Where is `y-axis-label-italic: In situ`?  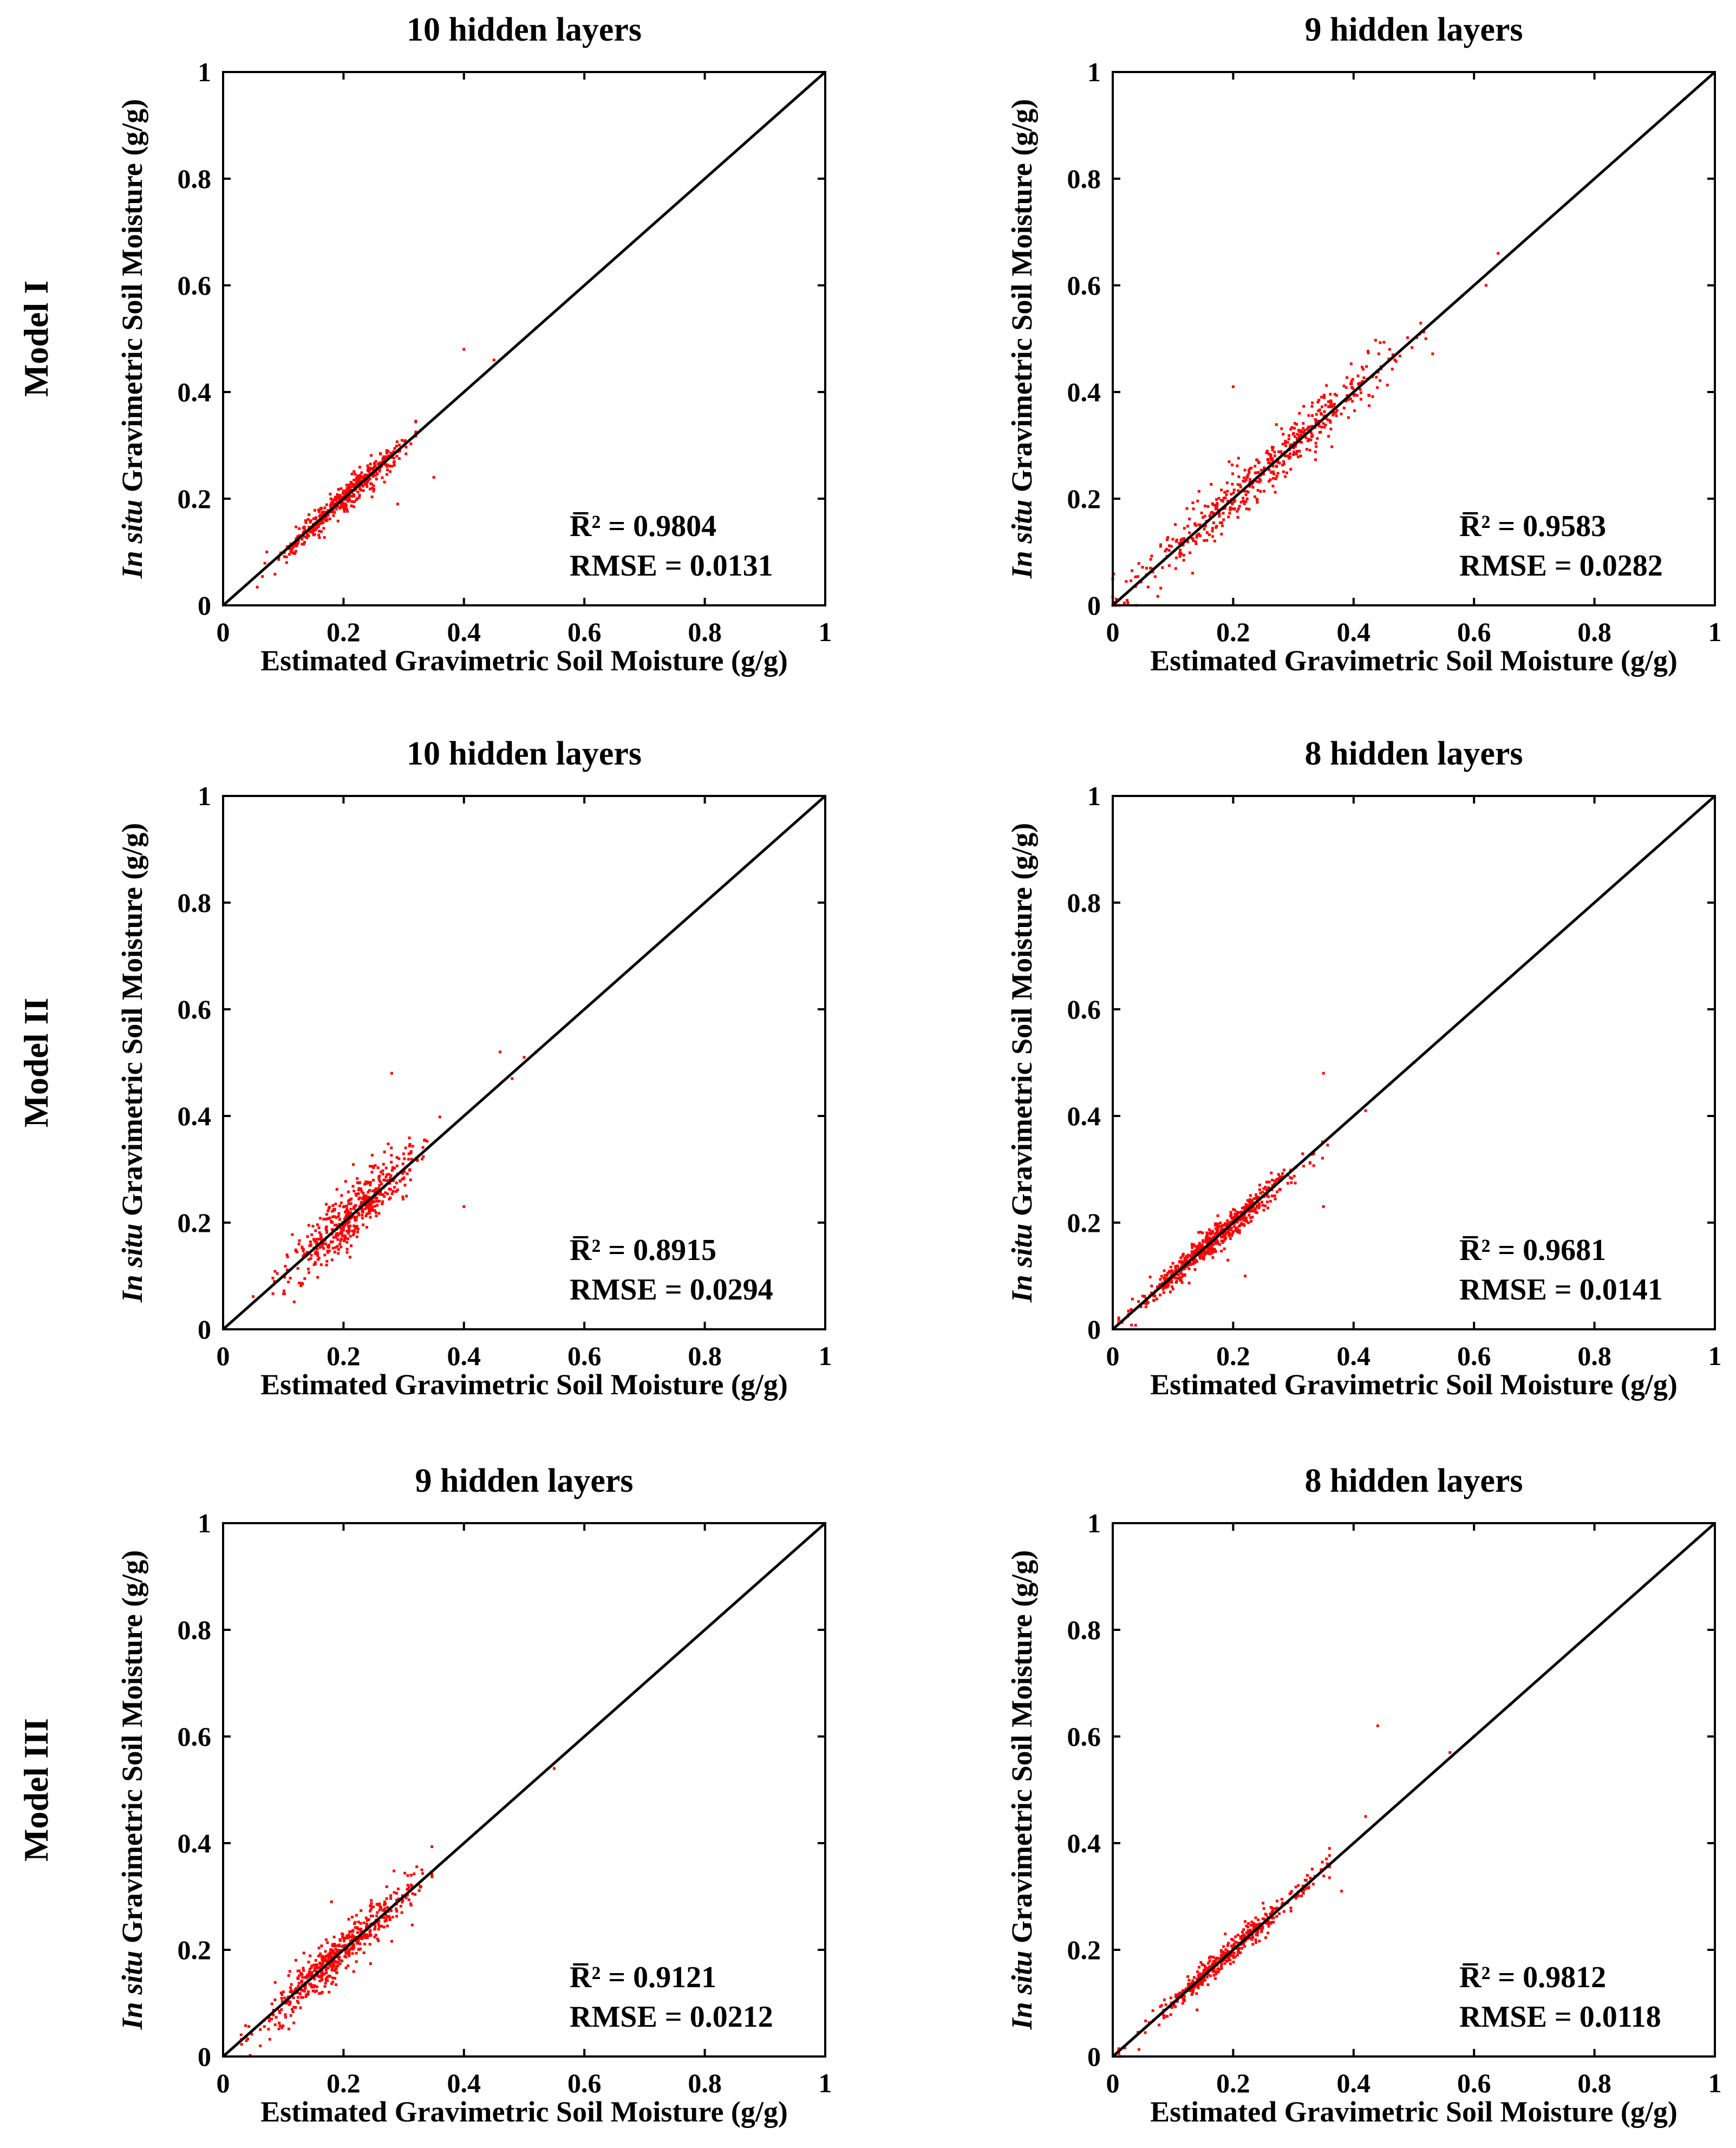 y-axis-label-italic: In situ is located at coordinates (1022, 539).